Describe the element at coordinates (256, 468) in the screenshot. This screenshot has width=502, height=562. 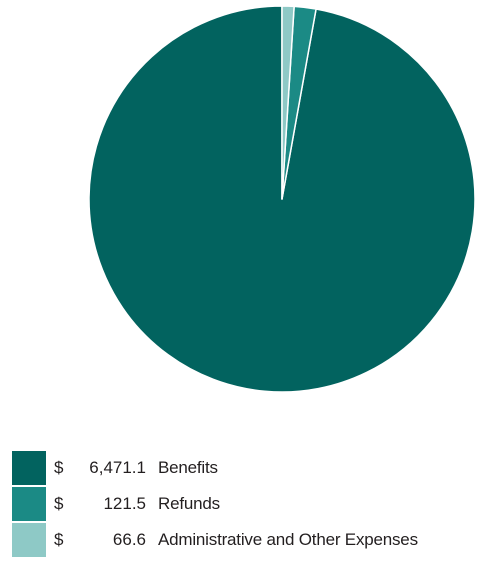
I see `legend-item-benefits: $ 6,471.1 Benefits` at that location.